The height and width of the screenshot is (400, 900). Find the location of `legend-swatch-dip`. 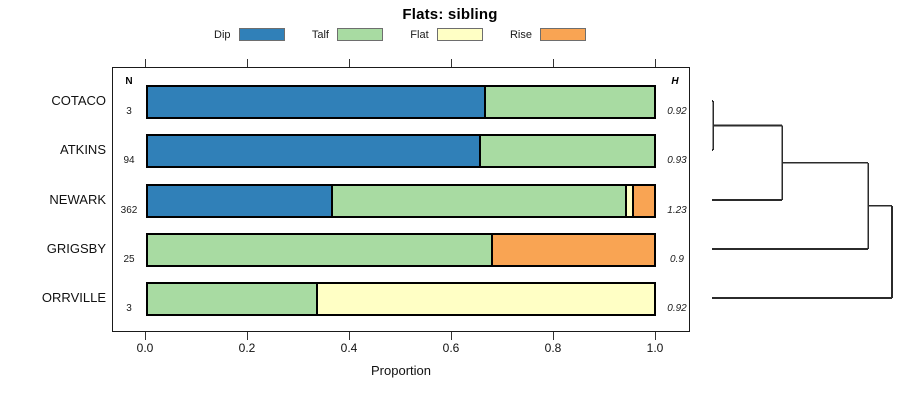

legend-swatch-dip is located at coordinates (261, 34).